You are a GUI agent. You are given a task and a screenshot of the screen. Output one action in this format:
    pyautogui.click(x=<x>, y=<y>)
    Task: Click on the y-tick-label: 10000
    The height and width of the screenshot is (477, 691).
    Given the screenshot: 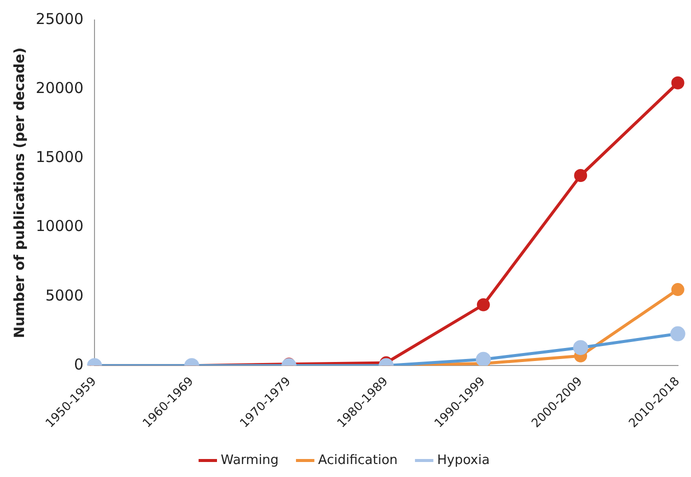 What is the action you would take?
    pyautogui.click(x=60, y=226)
    